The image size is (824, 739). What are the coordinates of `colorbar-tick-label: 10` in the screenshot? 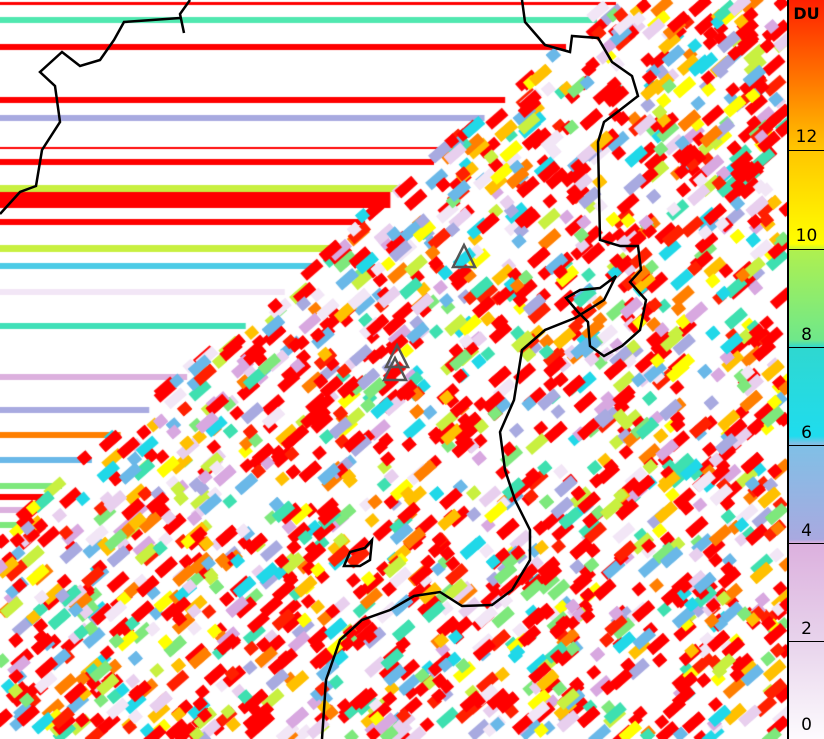 It's located at (806, 236).